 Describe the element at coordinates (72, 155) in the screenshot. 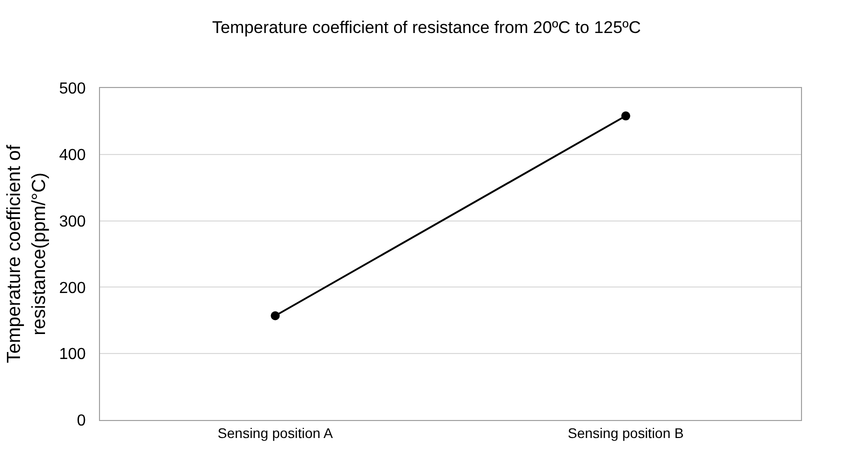

I see `y-tick-label: 400` at that location.